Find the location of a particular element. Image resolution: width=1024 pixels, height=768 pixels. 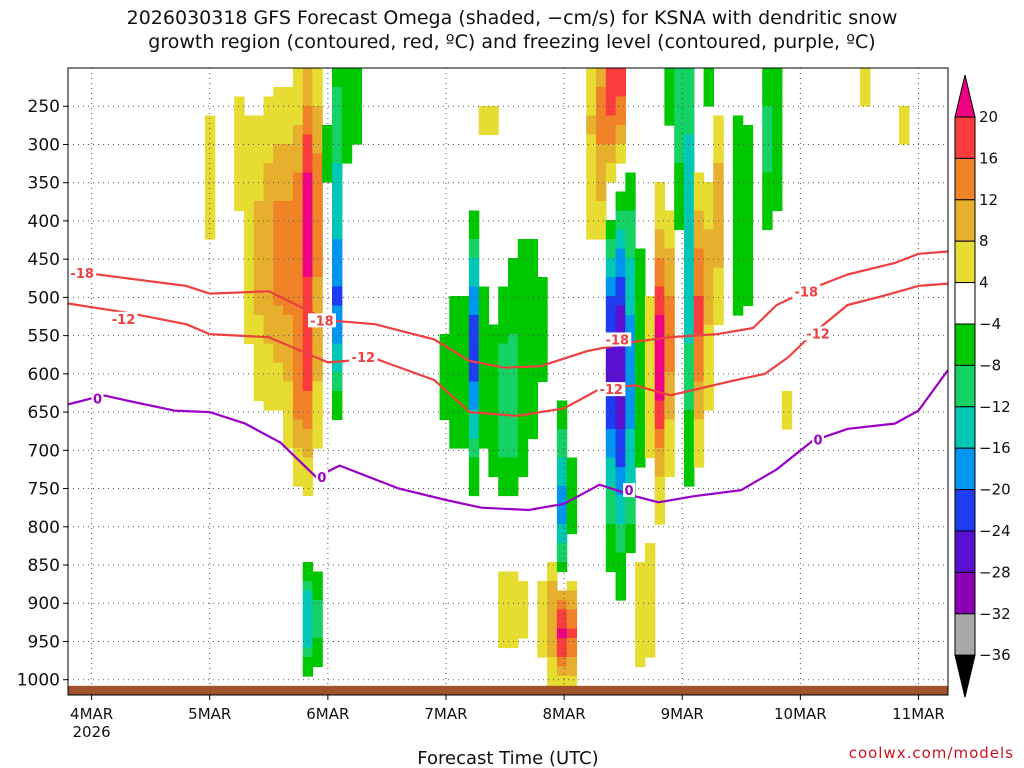

credit-link: coolwx.com/models is located at coordinates (931, 753).